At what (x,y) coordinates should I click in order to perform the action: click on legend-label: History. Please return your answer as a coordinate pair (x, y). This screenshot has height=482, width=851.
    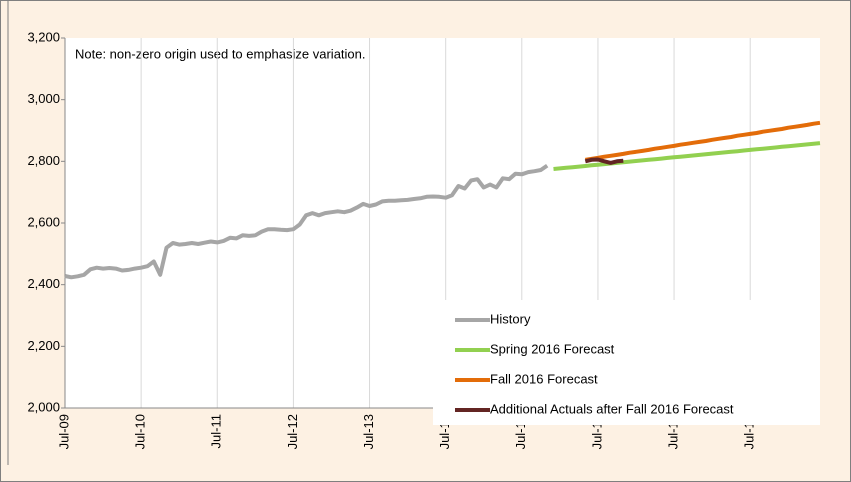
    Looking at the image, I should click on (510, 318).